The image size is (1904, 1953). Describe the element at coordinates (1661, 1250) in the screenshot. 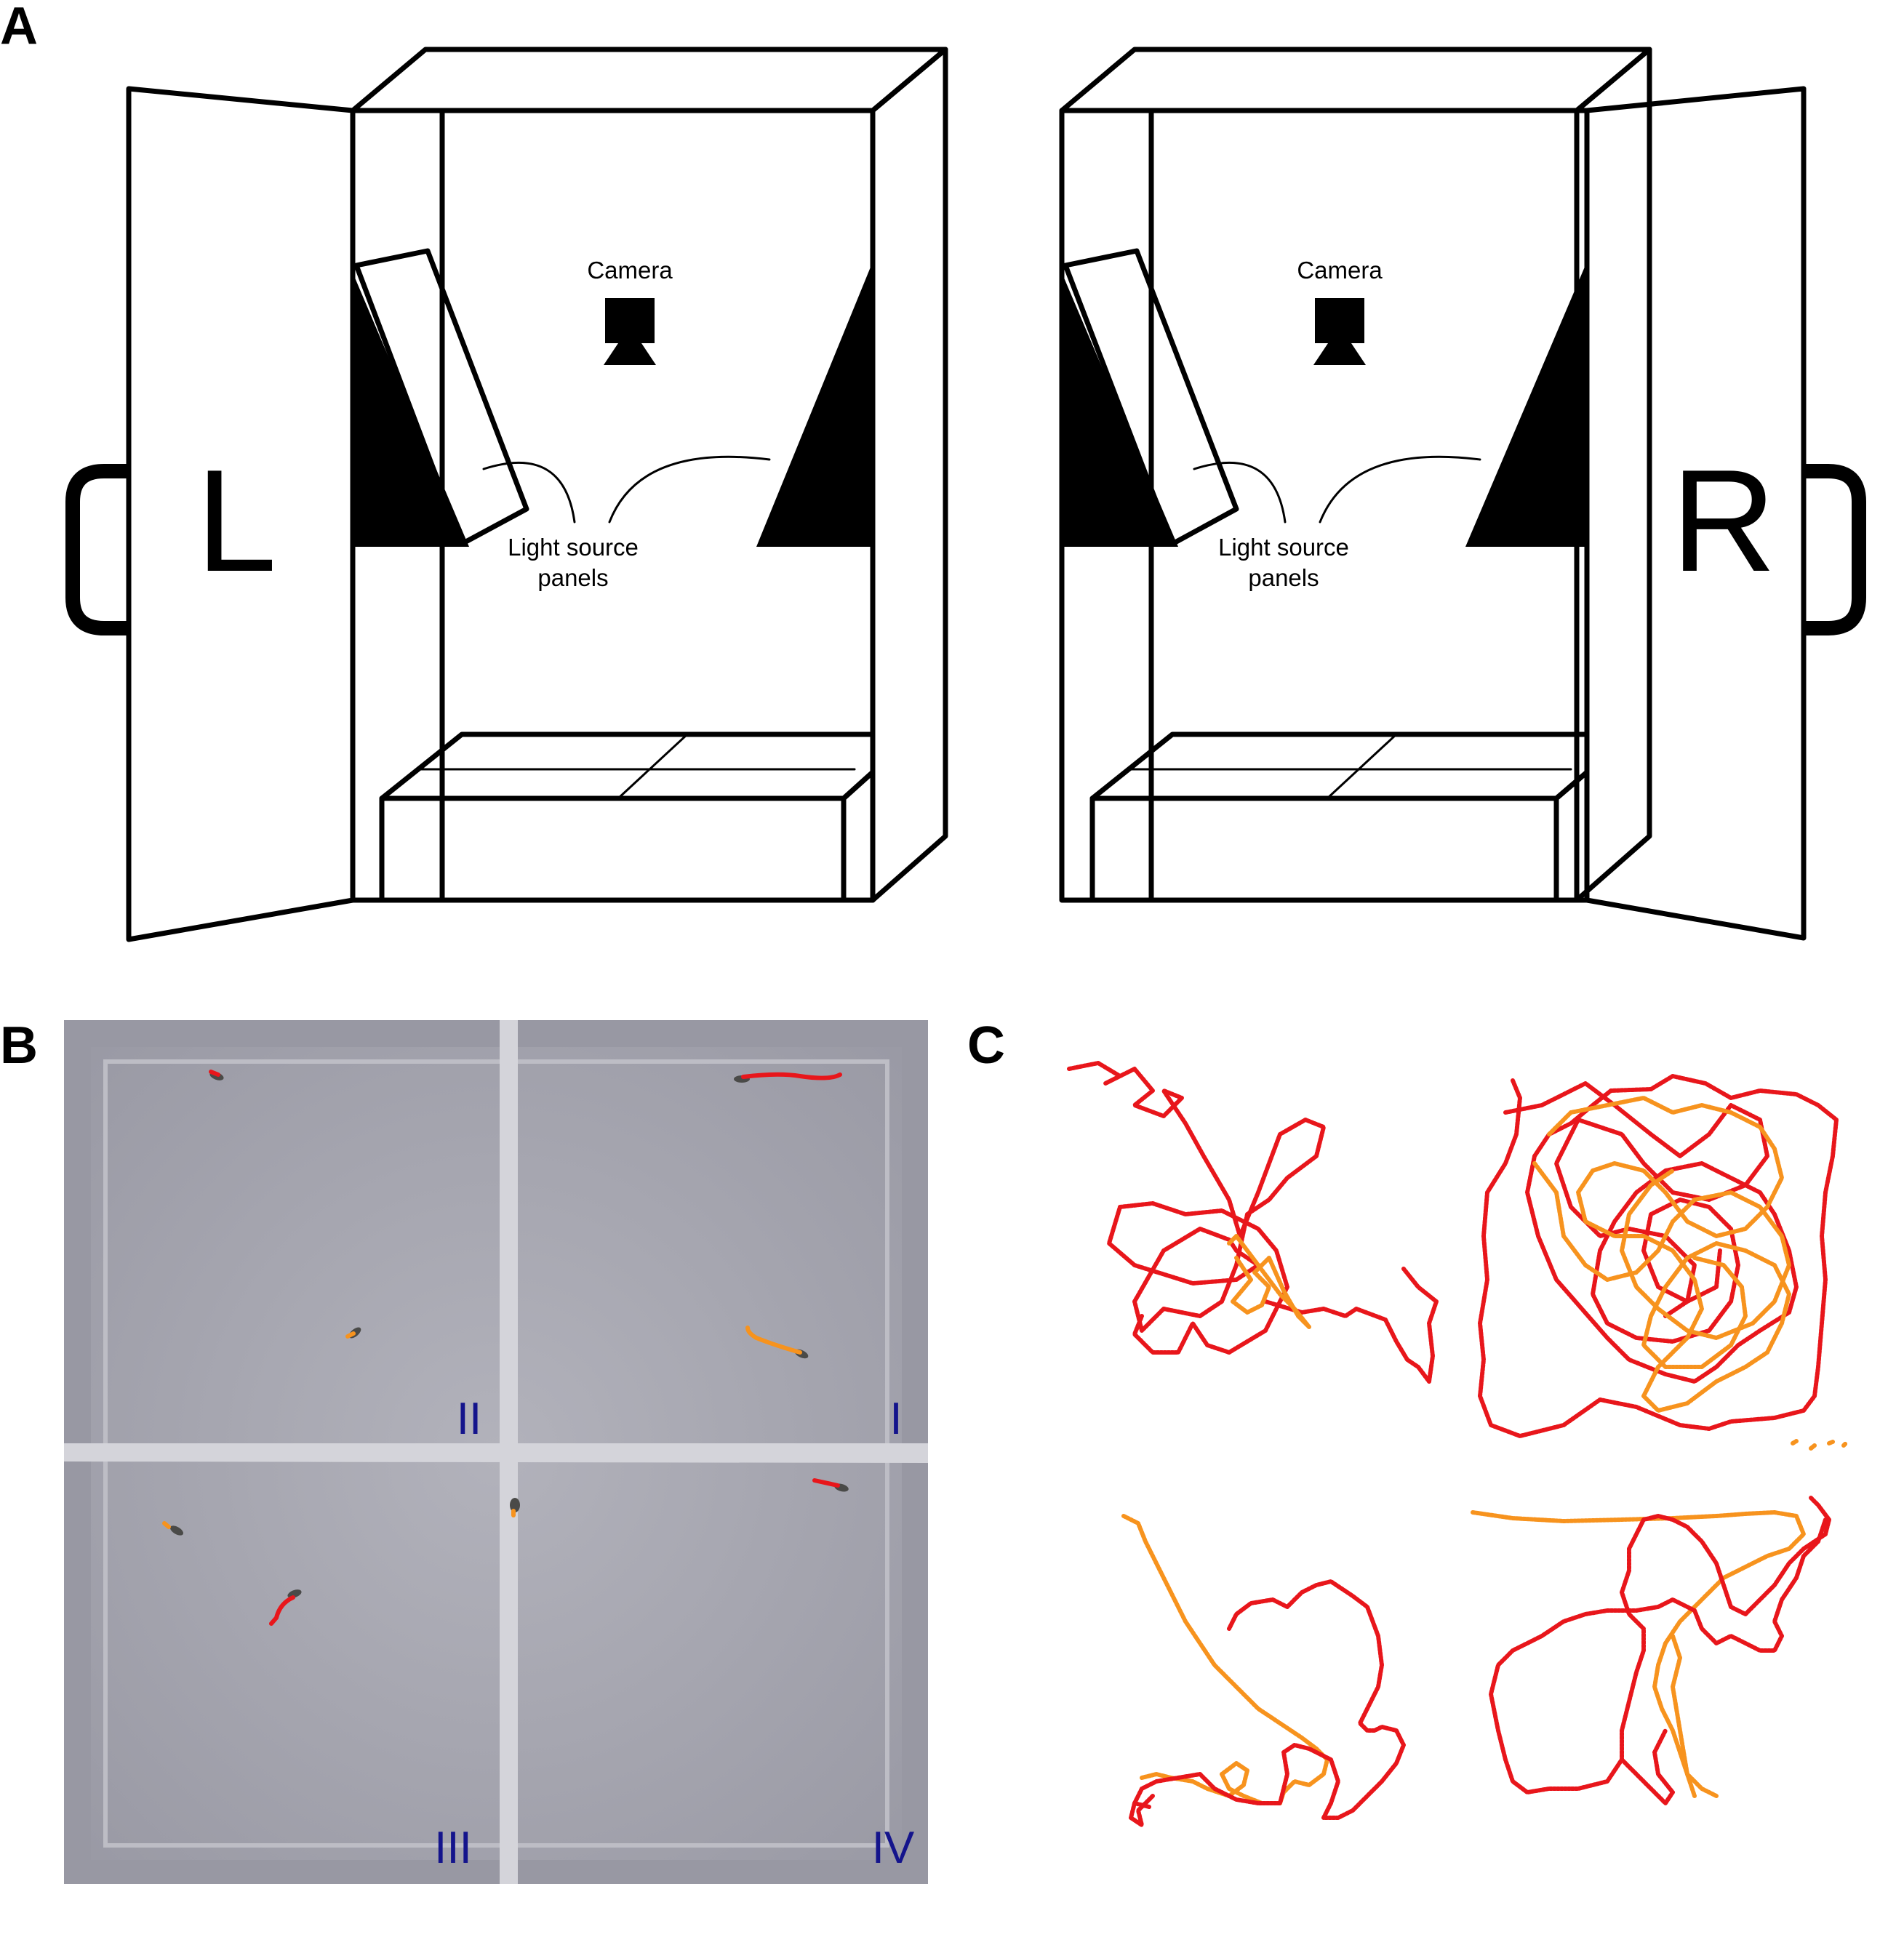

I see `trajectory-orange-q1b` at that location.